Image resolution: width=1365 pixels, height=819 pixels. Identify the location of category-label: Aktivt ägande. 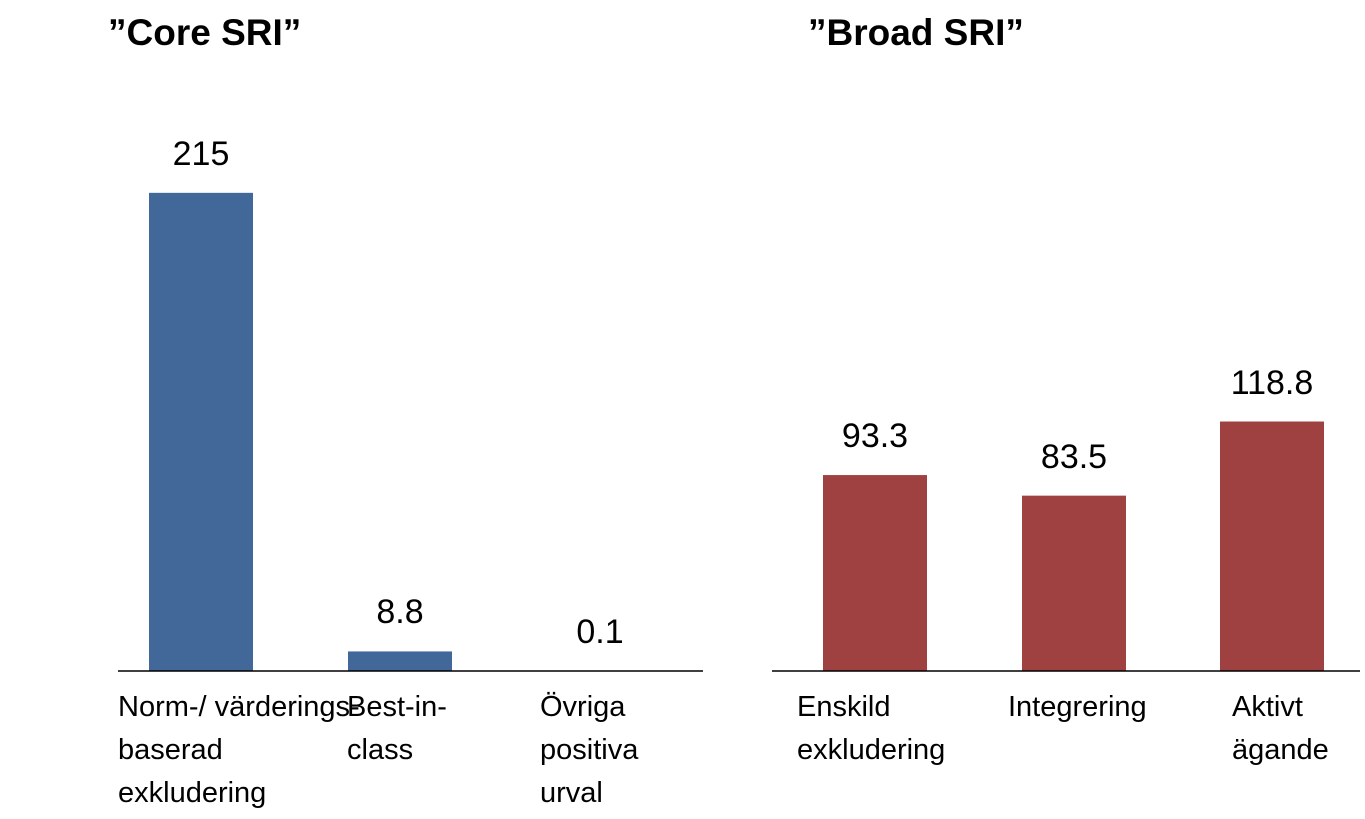
(1280, 728).